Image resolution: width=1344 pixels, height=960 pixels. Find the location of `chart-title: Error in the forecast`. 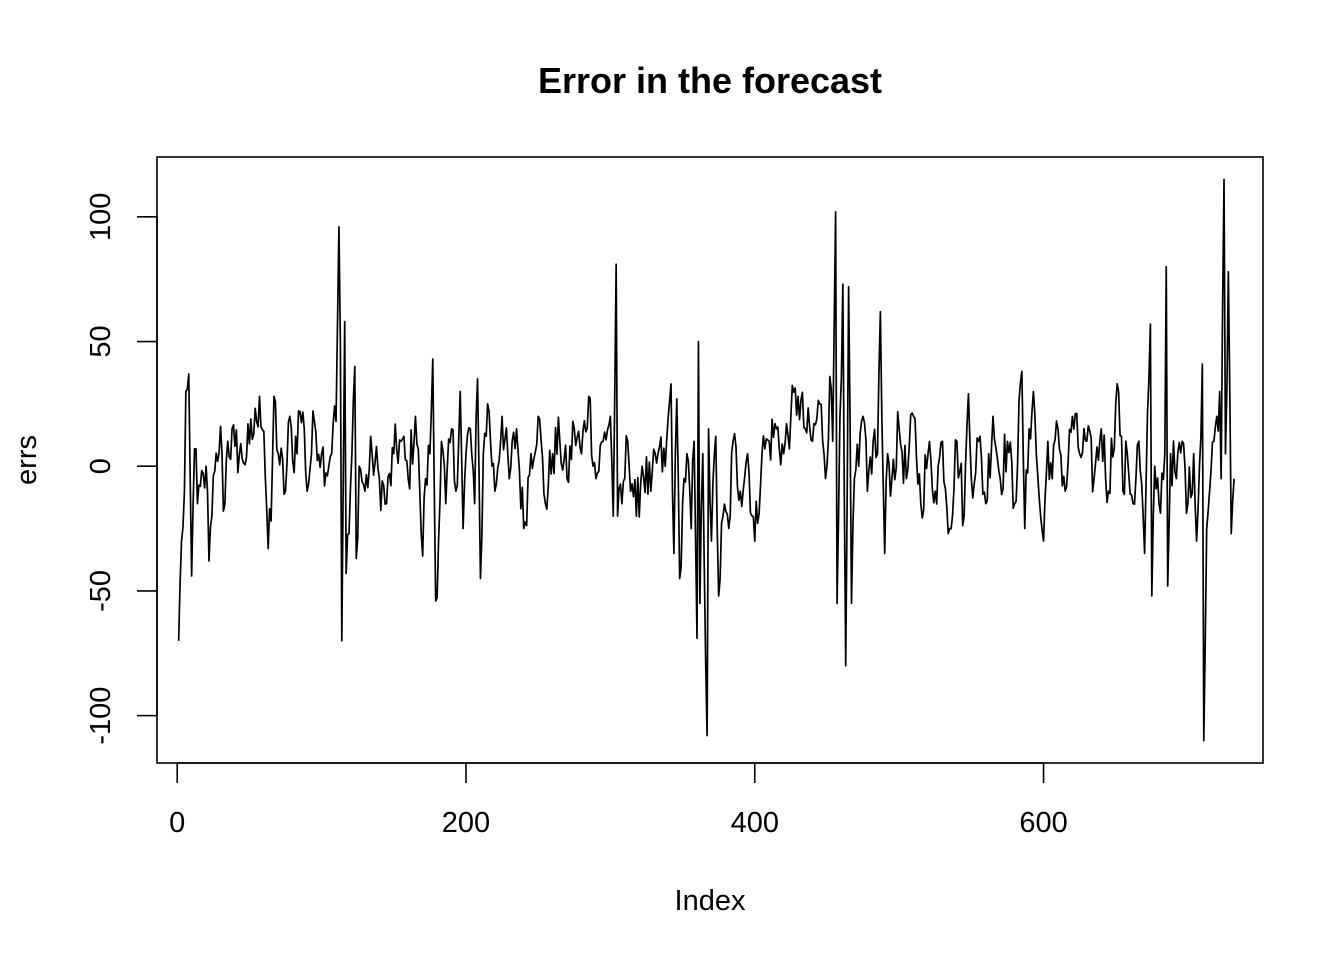

chart-title: Error in the forecast is located at coordinates (710, 80).